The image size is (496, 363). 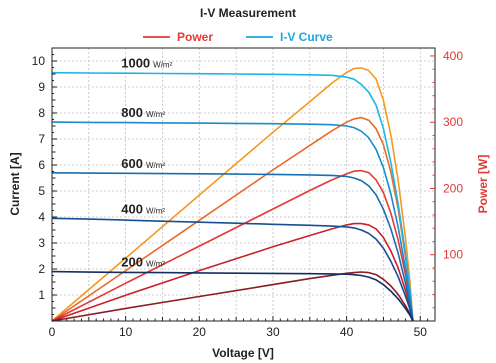 I want to click on y-right-tick-label: 100, so click(x=453, y=255).